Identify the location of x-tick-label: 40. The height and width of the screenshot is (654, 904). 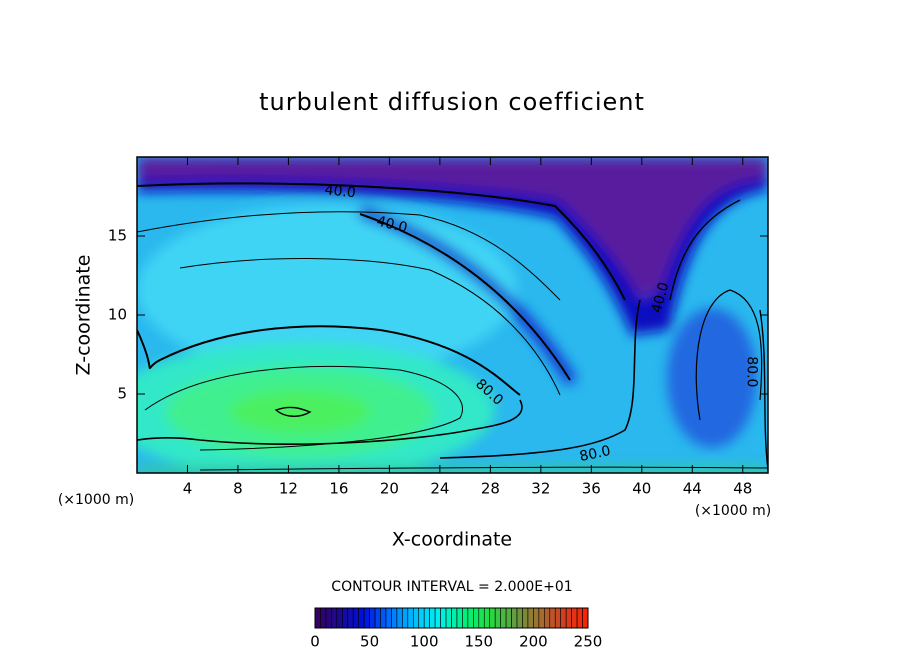
(641, 489).